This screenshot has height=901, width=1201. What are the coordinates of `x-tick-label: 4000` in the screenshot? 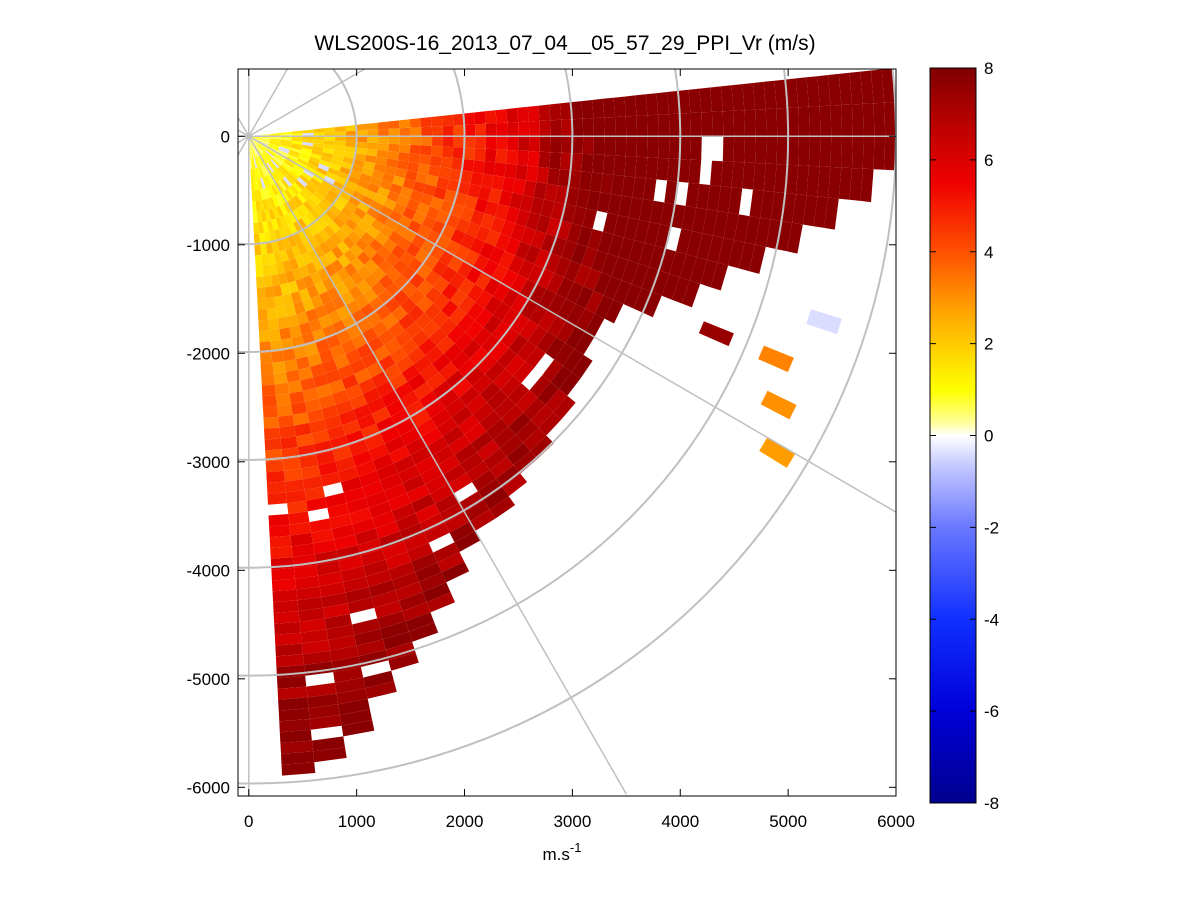 It's located at (680, 821).